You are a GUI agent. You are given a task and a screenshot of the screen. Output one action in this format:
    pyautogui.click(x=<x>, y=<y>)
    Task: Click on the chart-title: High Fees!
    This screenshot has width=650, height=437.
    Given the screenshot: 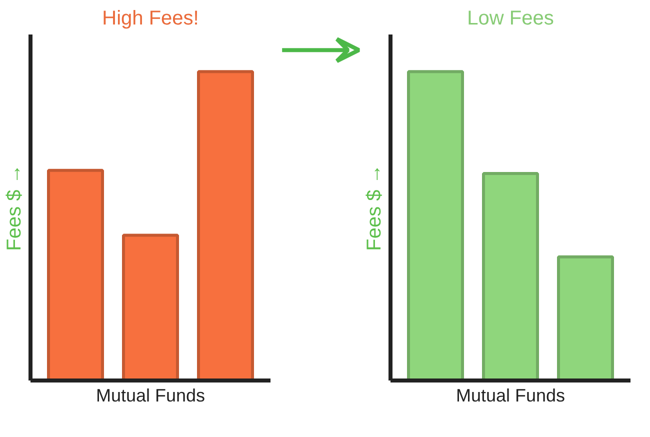 What is the action you would take?
    pyautogui.click(x=150, y=19)
    